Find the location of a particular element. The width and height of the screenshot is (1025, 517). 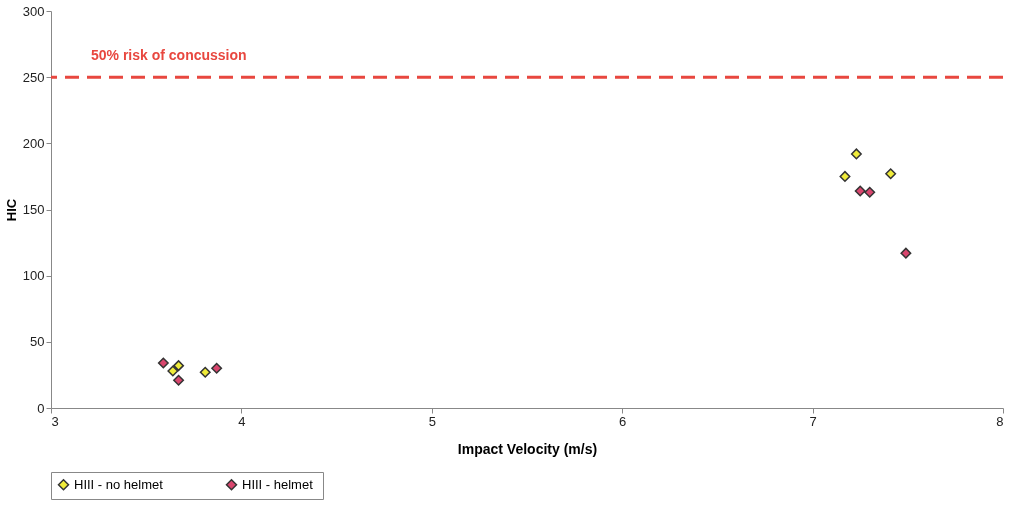

y-tick-label: 50 is located at coordinates (37, 342).